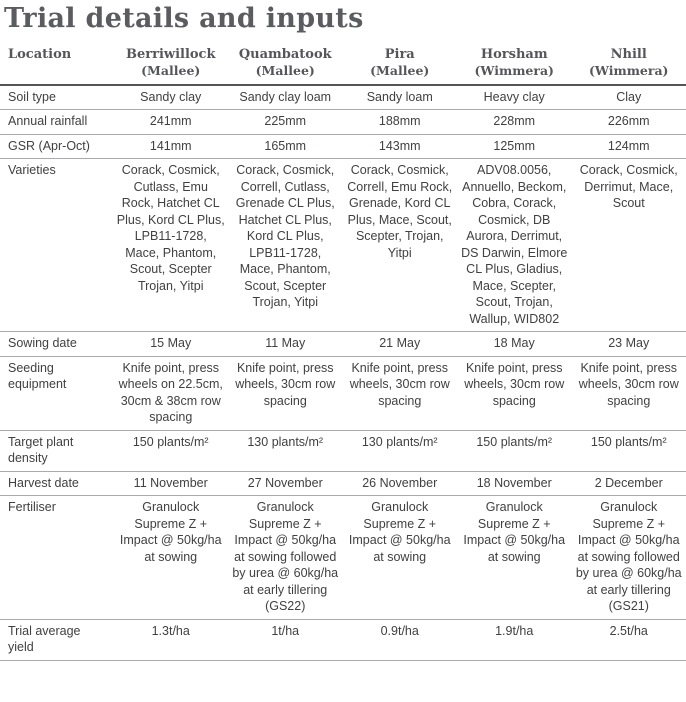 This screenshot has width=686, height=702. I want to click on row-label-varieties: Varieties, so click(32, 170).